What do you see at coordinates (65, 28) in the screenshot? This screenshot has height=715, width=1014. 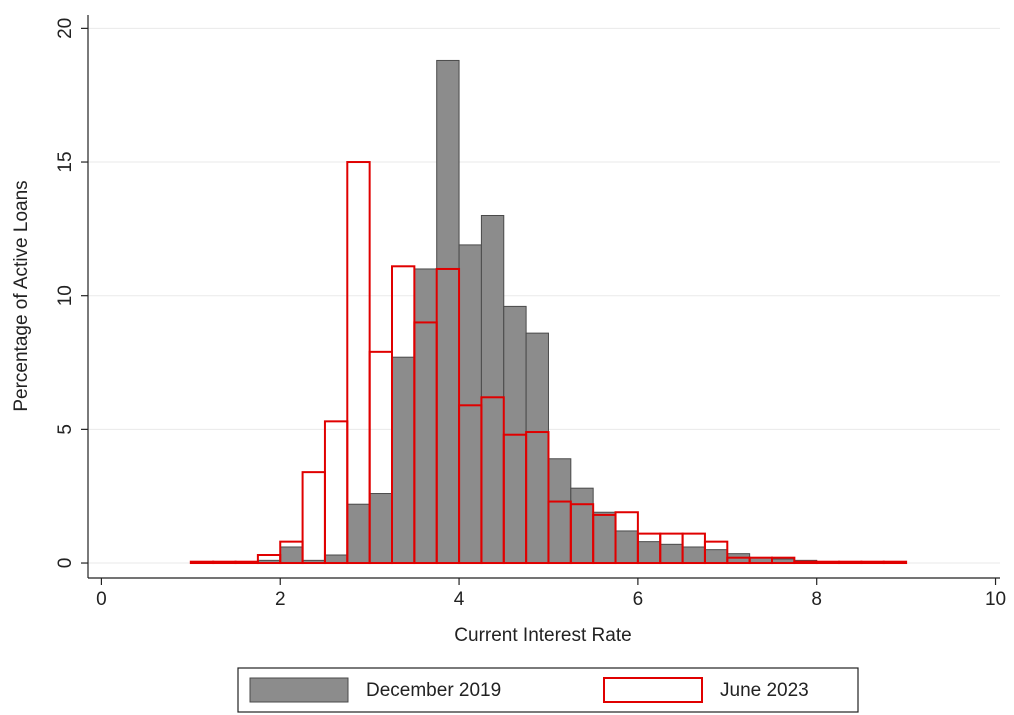 I see `y-tick-label: 20` at bounding box center [65, 28].